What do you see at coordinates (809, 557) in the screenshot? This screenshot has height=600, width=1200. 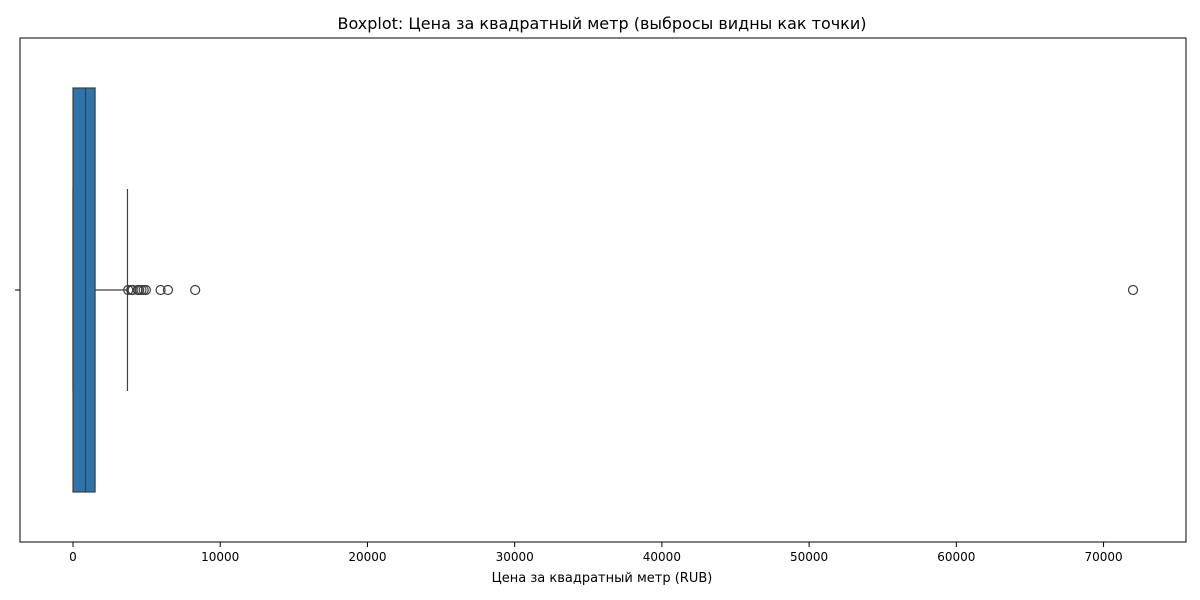 I see `x-tick-label-5: 50000` at bounding box center [809, 557].